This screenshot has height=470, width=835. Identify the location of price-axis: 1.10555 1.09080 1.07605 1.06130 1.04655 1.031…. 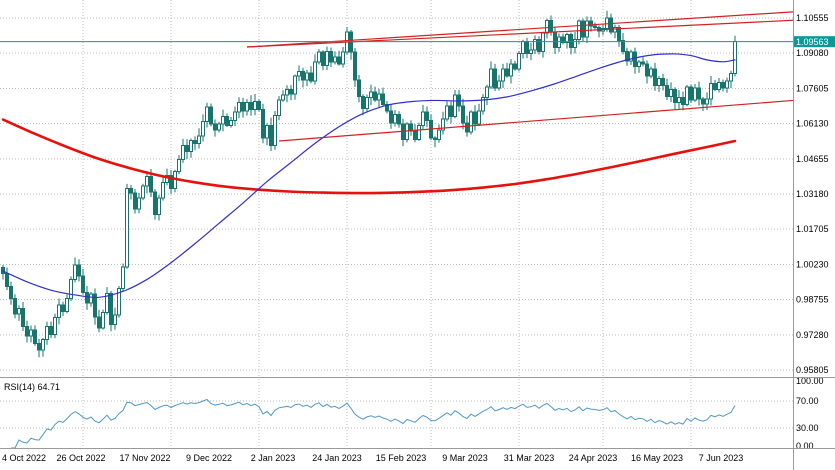
(814, 194).